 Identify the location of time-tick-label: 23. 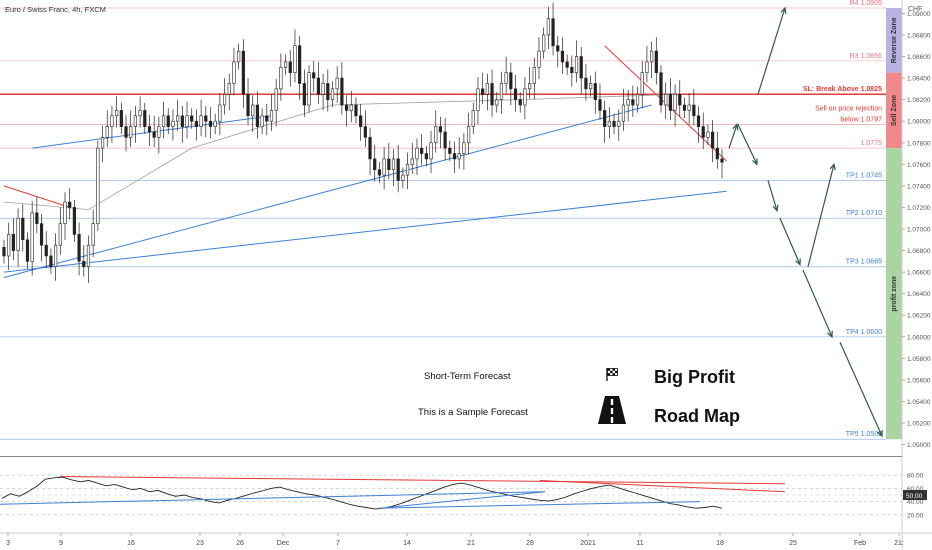
(200, 543).